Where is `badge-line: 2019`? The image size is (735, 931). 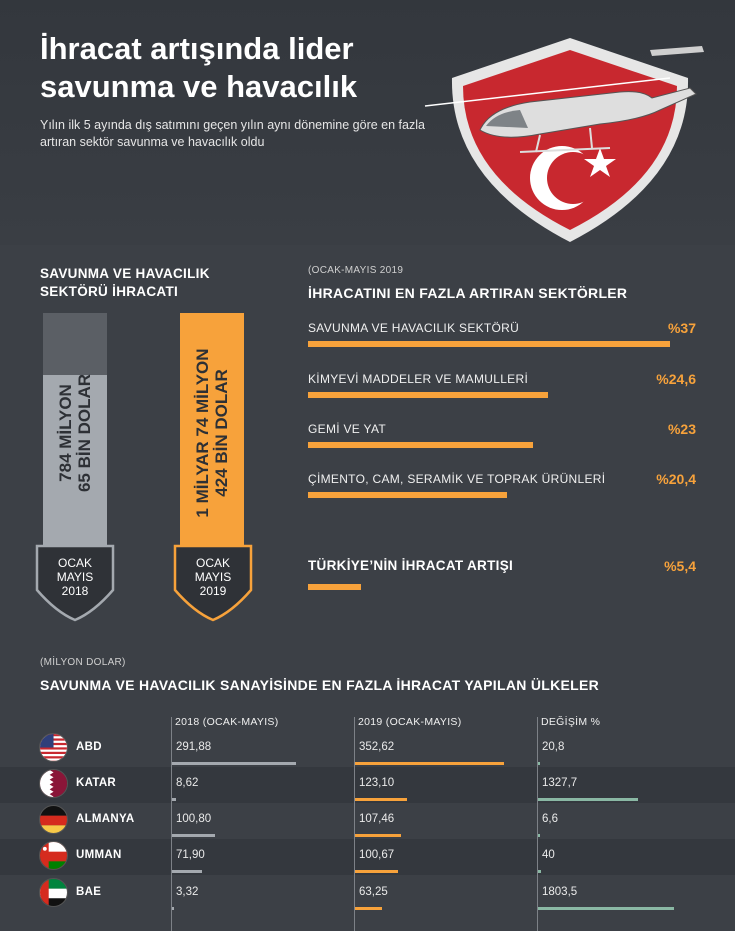 badge-line: 2019 is located at coordinates (213, 591).